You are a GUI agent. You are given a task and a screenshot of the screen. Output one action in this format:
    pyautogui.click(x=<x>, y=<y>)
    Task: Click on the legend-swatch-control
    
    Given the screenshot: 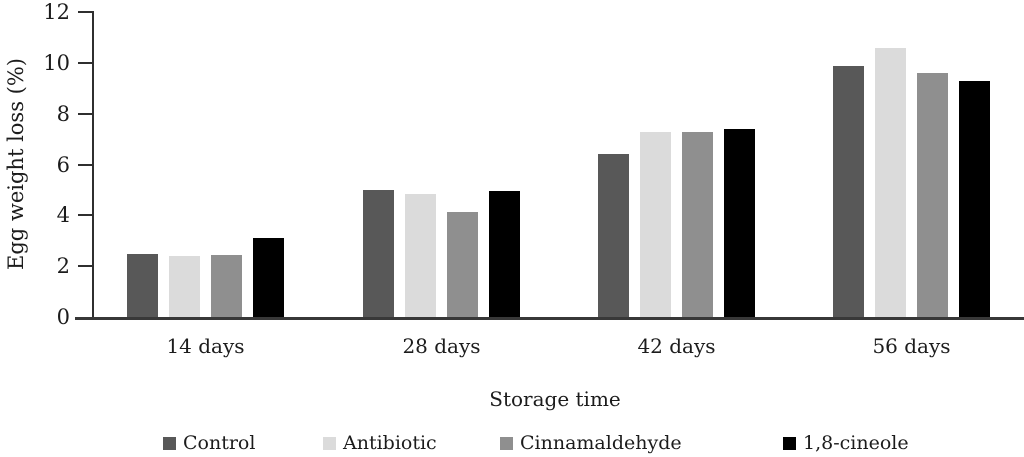 What is the action you would take?
    pyautogui.click(x=169, y=443)
    